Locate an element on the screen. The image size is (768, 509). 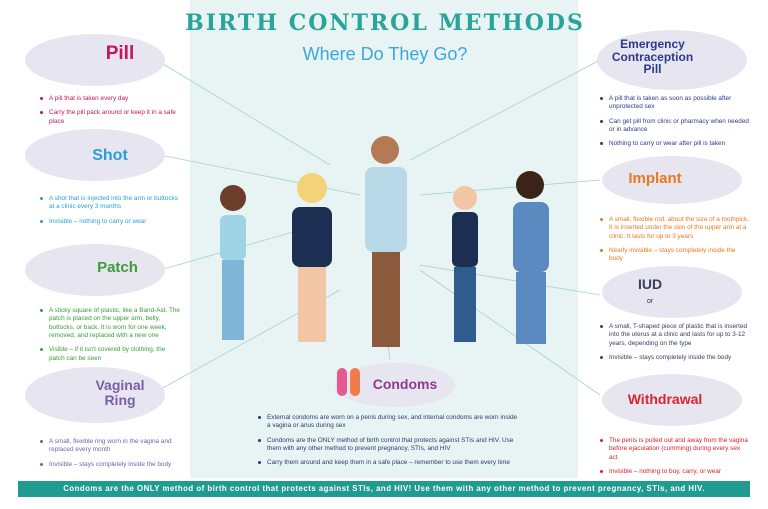
method-name: Withdrawal is located at coordinates (665, 399).